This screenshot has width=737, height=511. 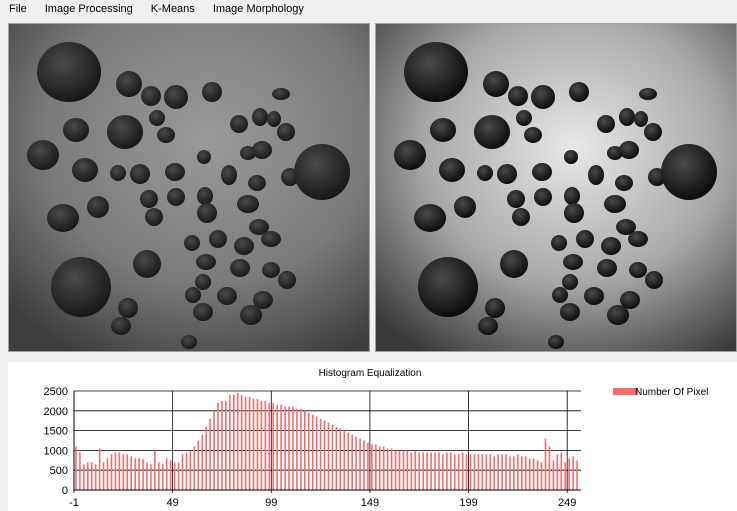 What do you see at coordinates (18, 9) in the screenshot?
I see `menu-file: File` at bounding box center [18, 9].